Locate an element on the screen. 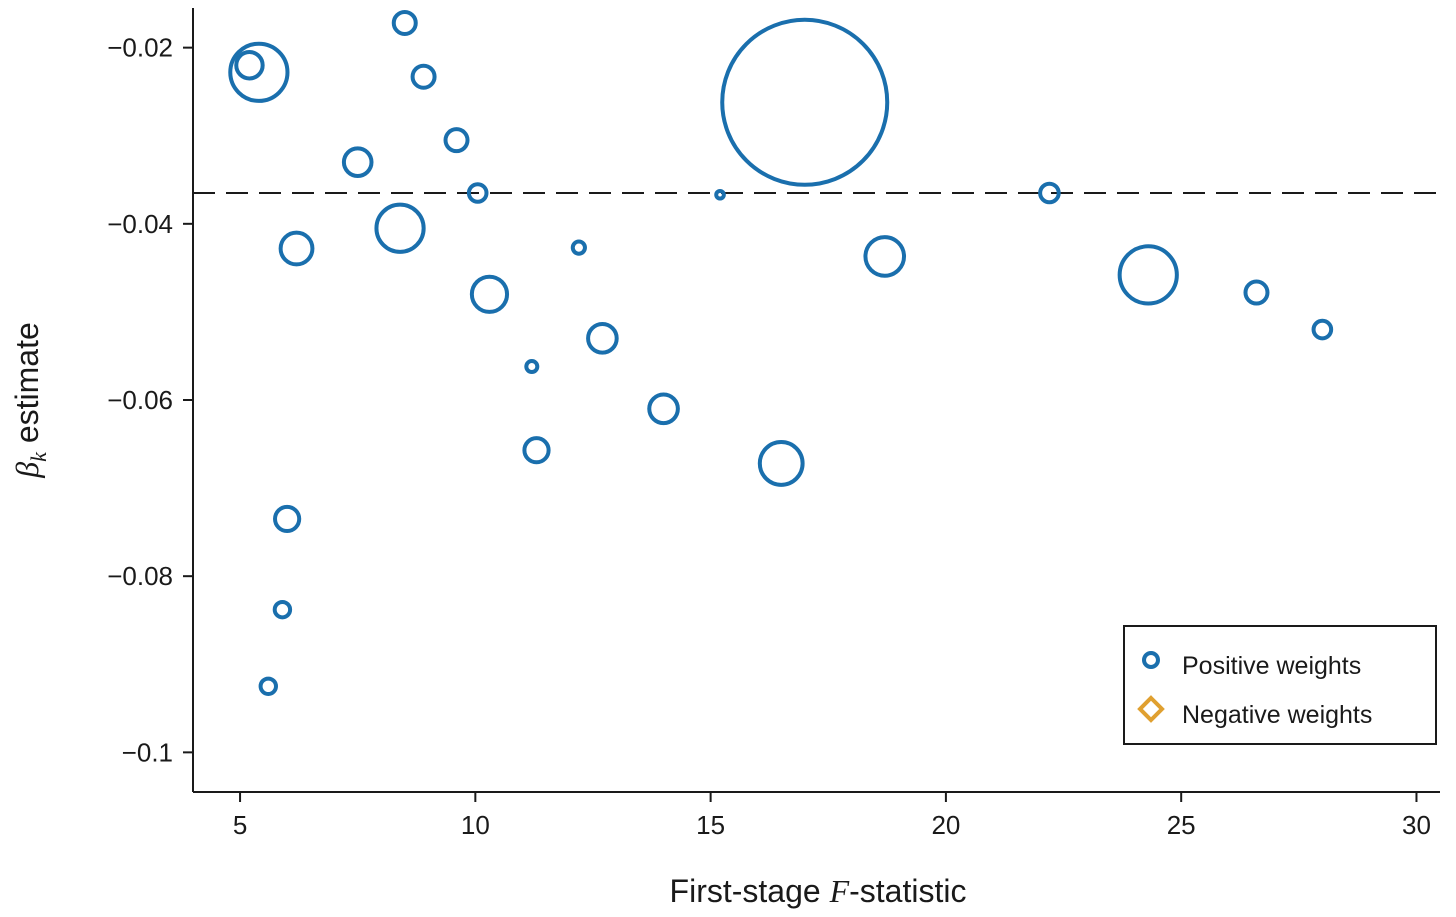  x-tick-label: 5 is located at coordinates (240, 825).